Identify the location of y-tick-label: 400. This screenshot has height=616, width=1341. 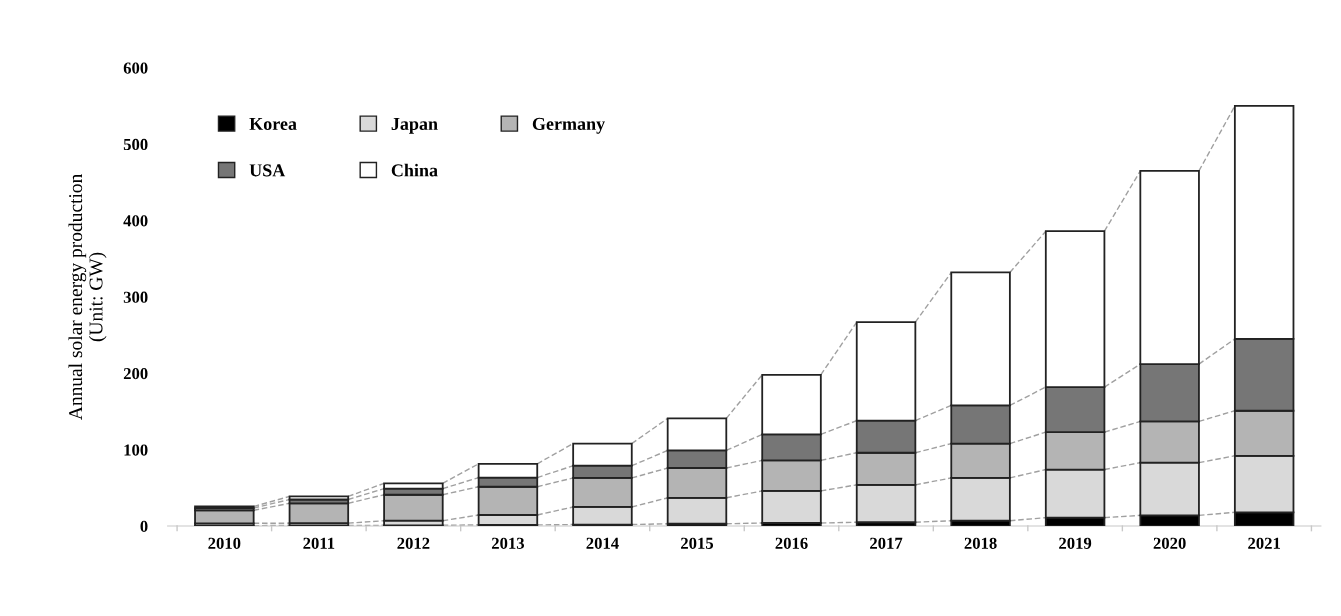
(135, 221).